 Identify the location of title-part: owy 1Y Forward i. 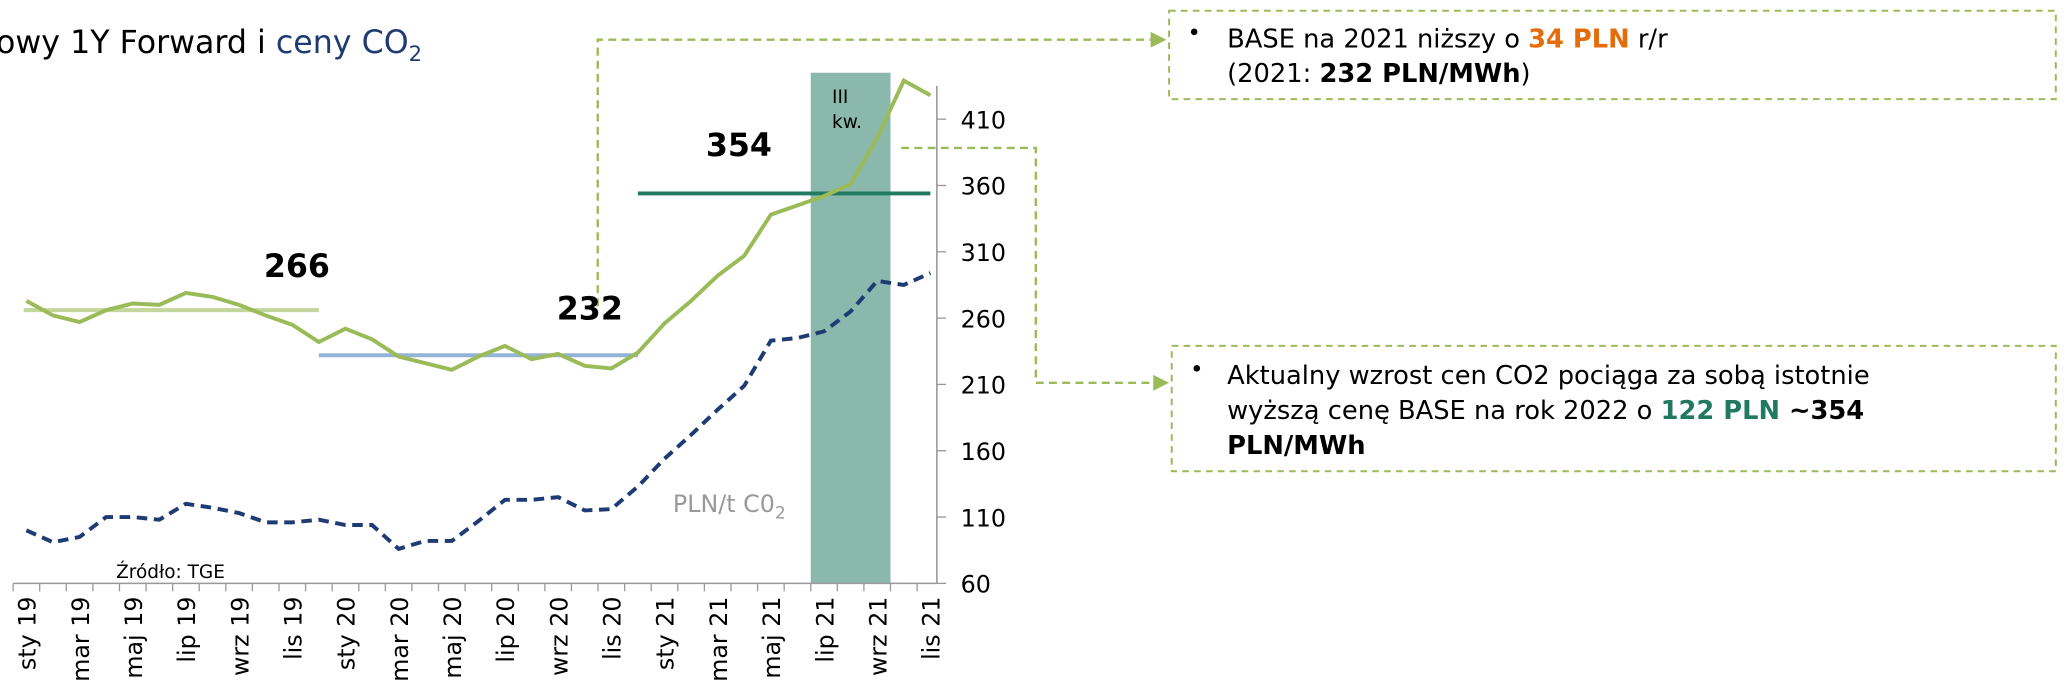
(138, 43).